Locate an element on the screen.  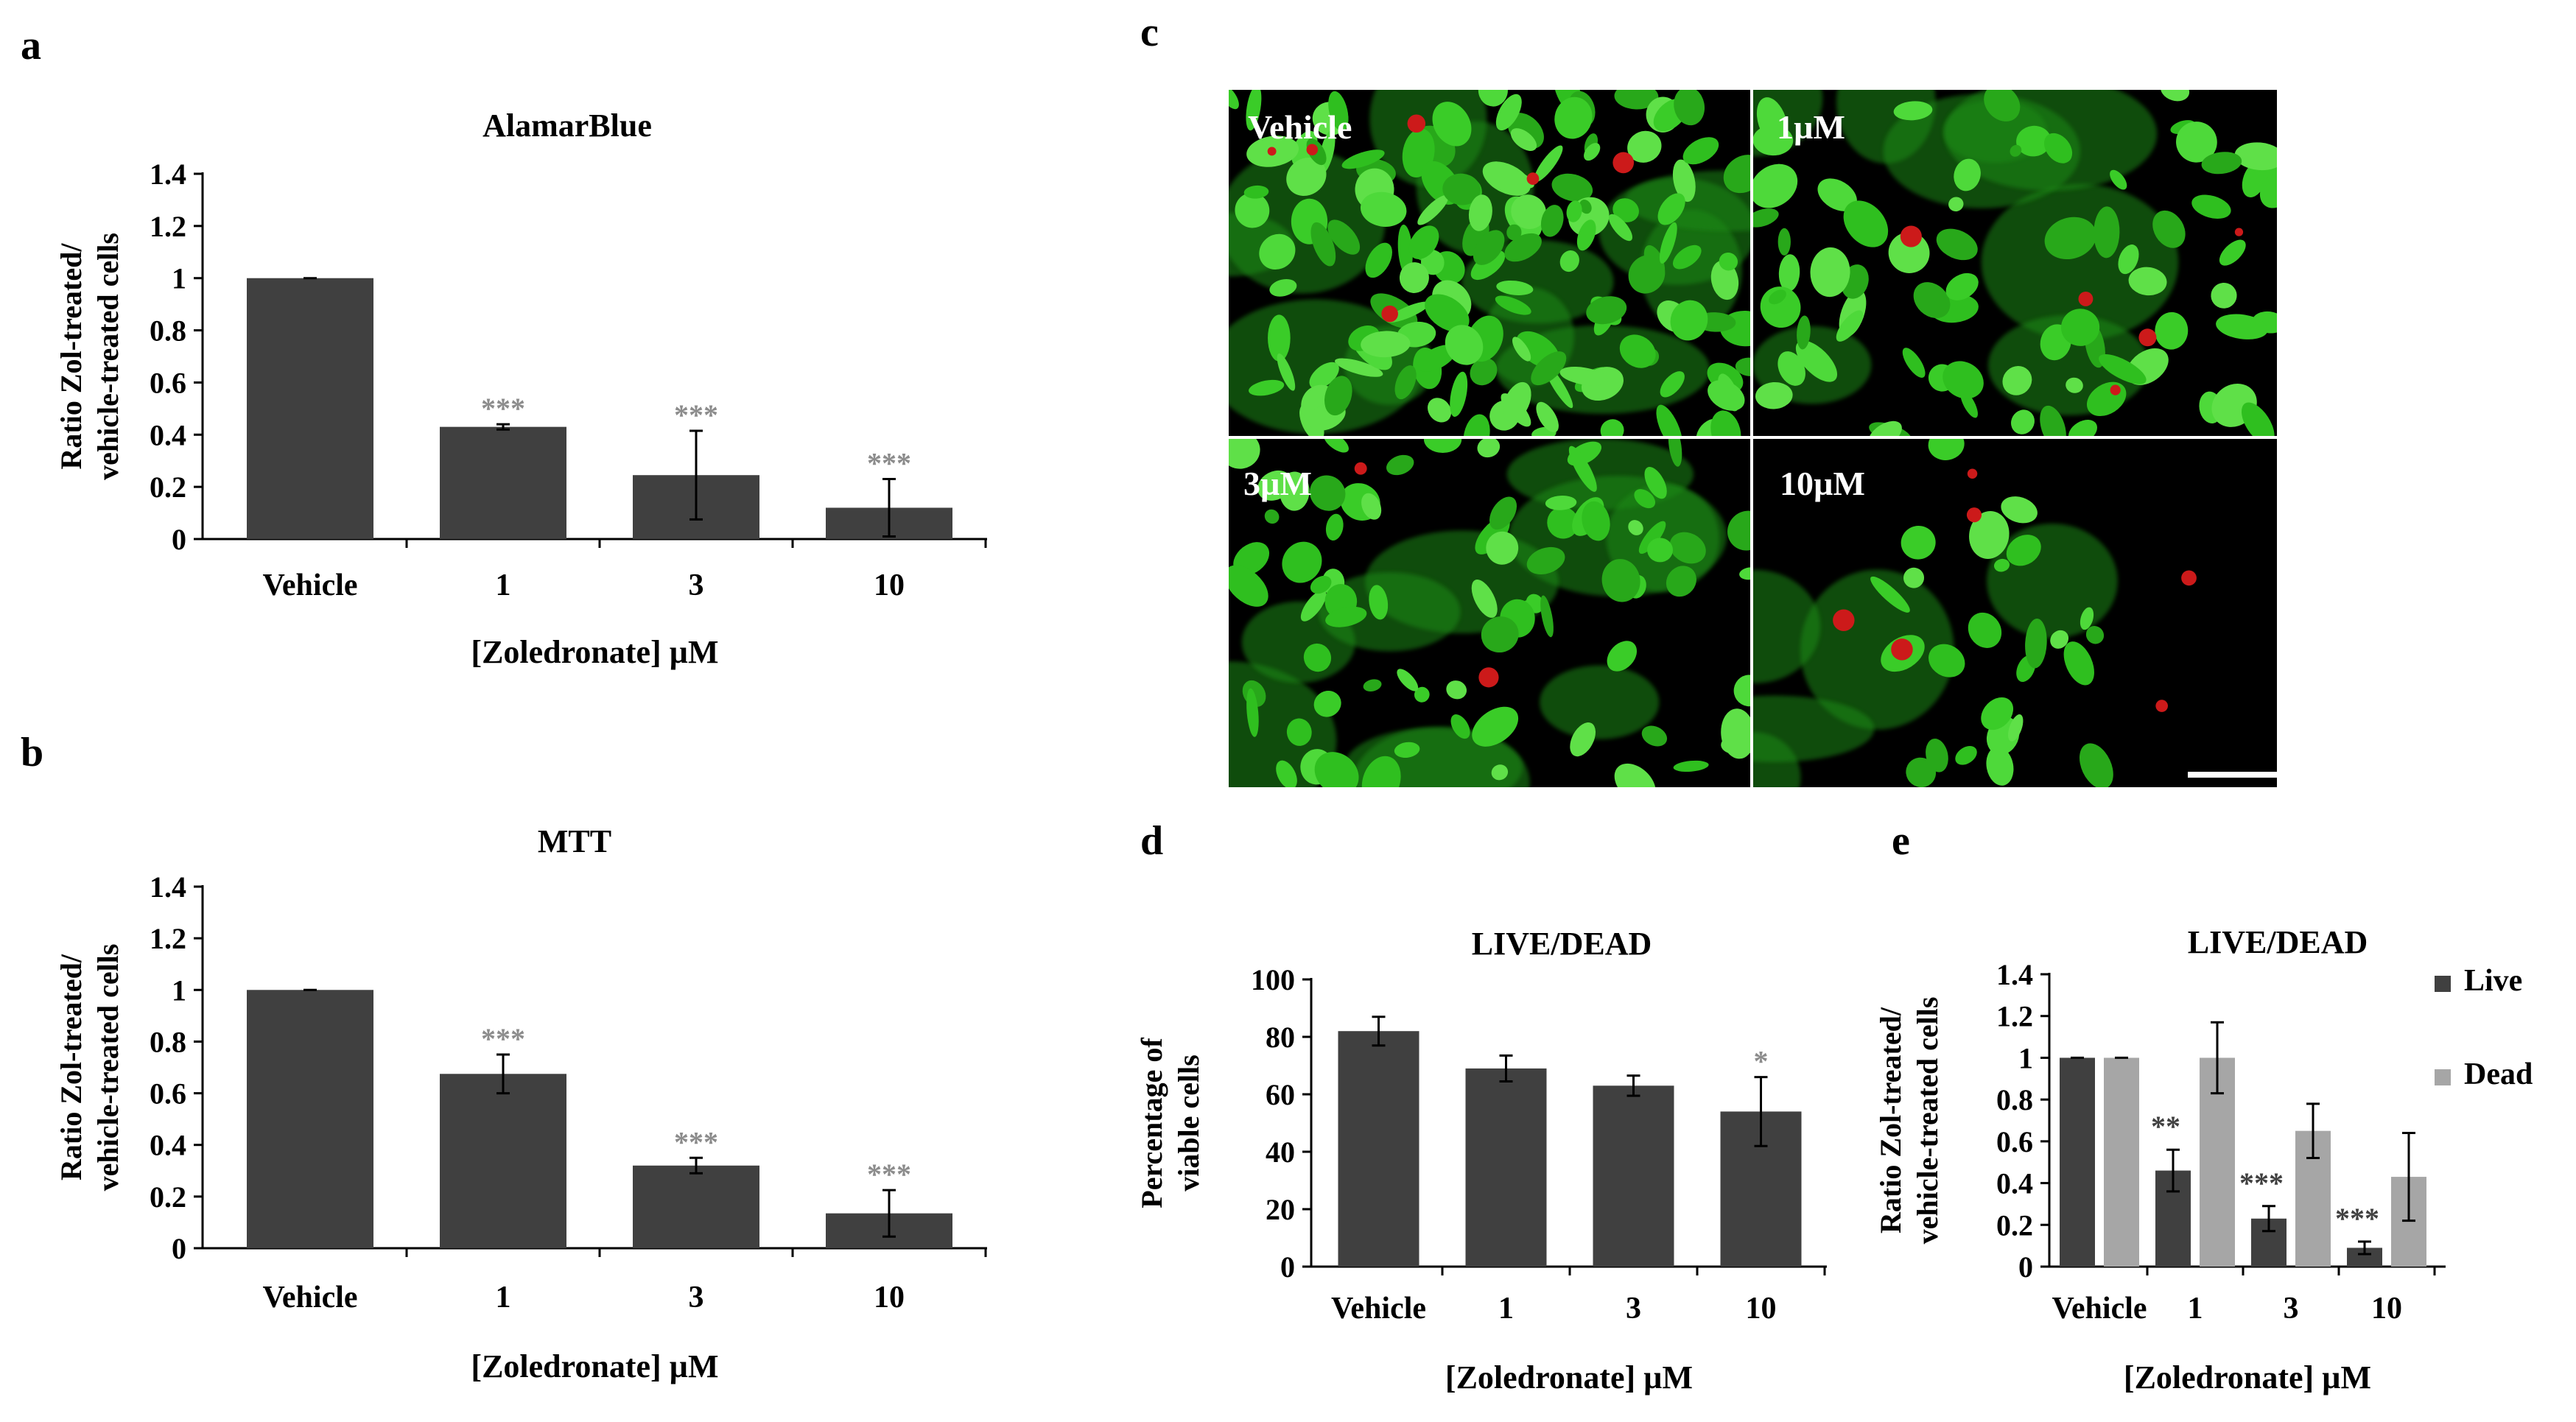
micrograph-label-vehicle: Vehicle is located at coordinates (1300, 127).